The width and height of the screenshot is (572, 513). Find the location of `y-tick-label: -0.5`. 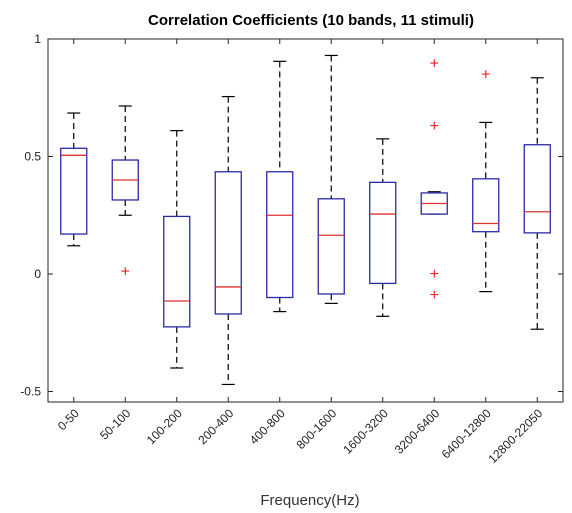

y-tick-label: -0.5 is located at coordinates (30, 392).